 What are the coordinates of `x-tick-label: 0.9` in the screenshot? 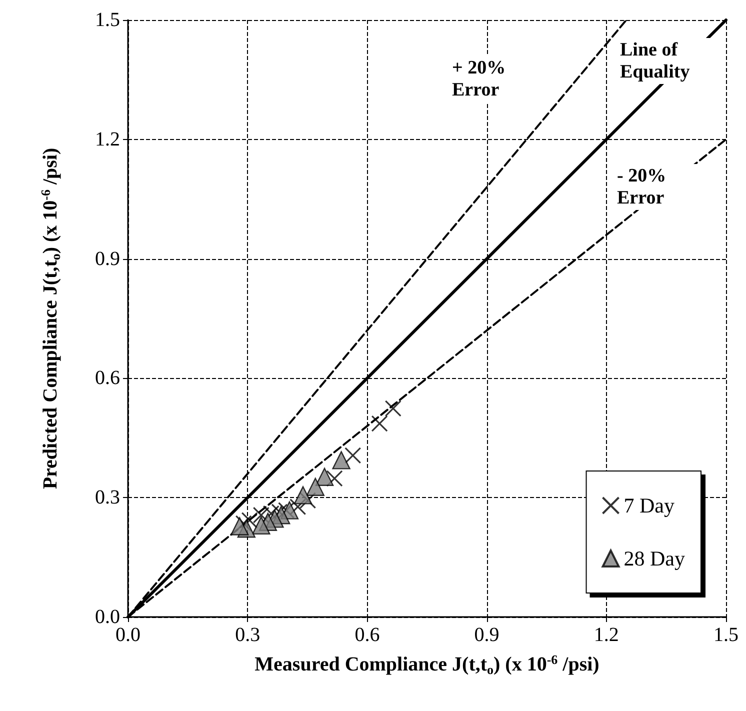 It's located at (487, 635).